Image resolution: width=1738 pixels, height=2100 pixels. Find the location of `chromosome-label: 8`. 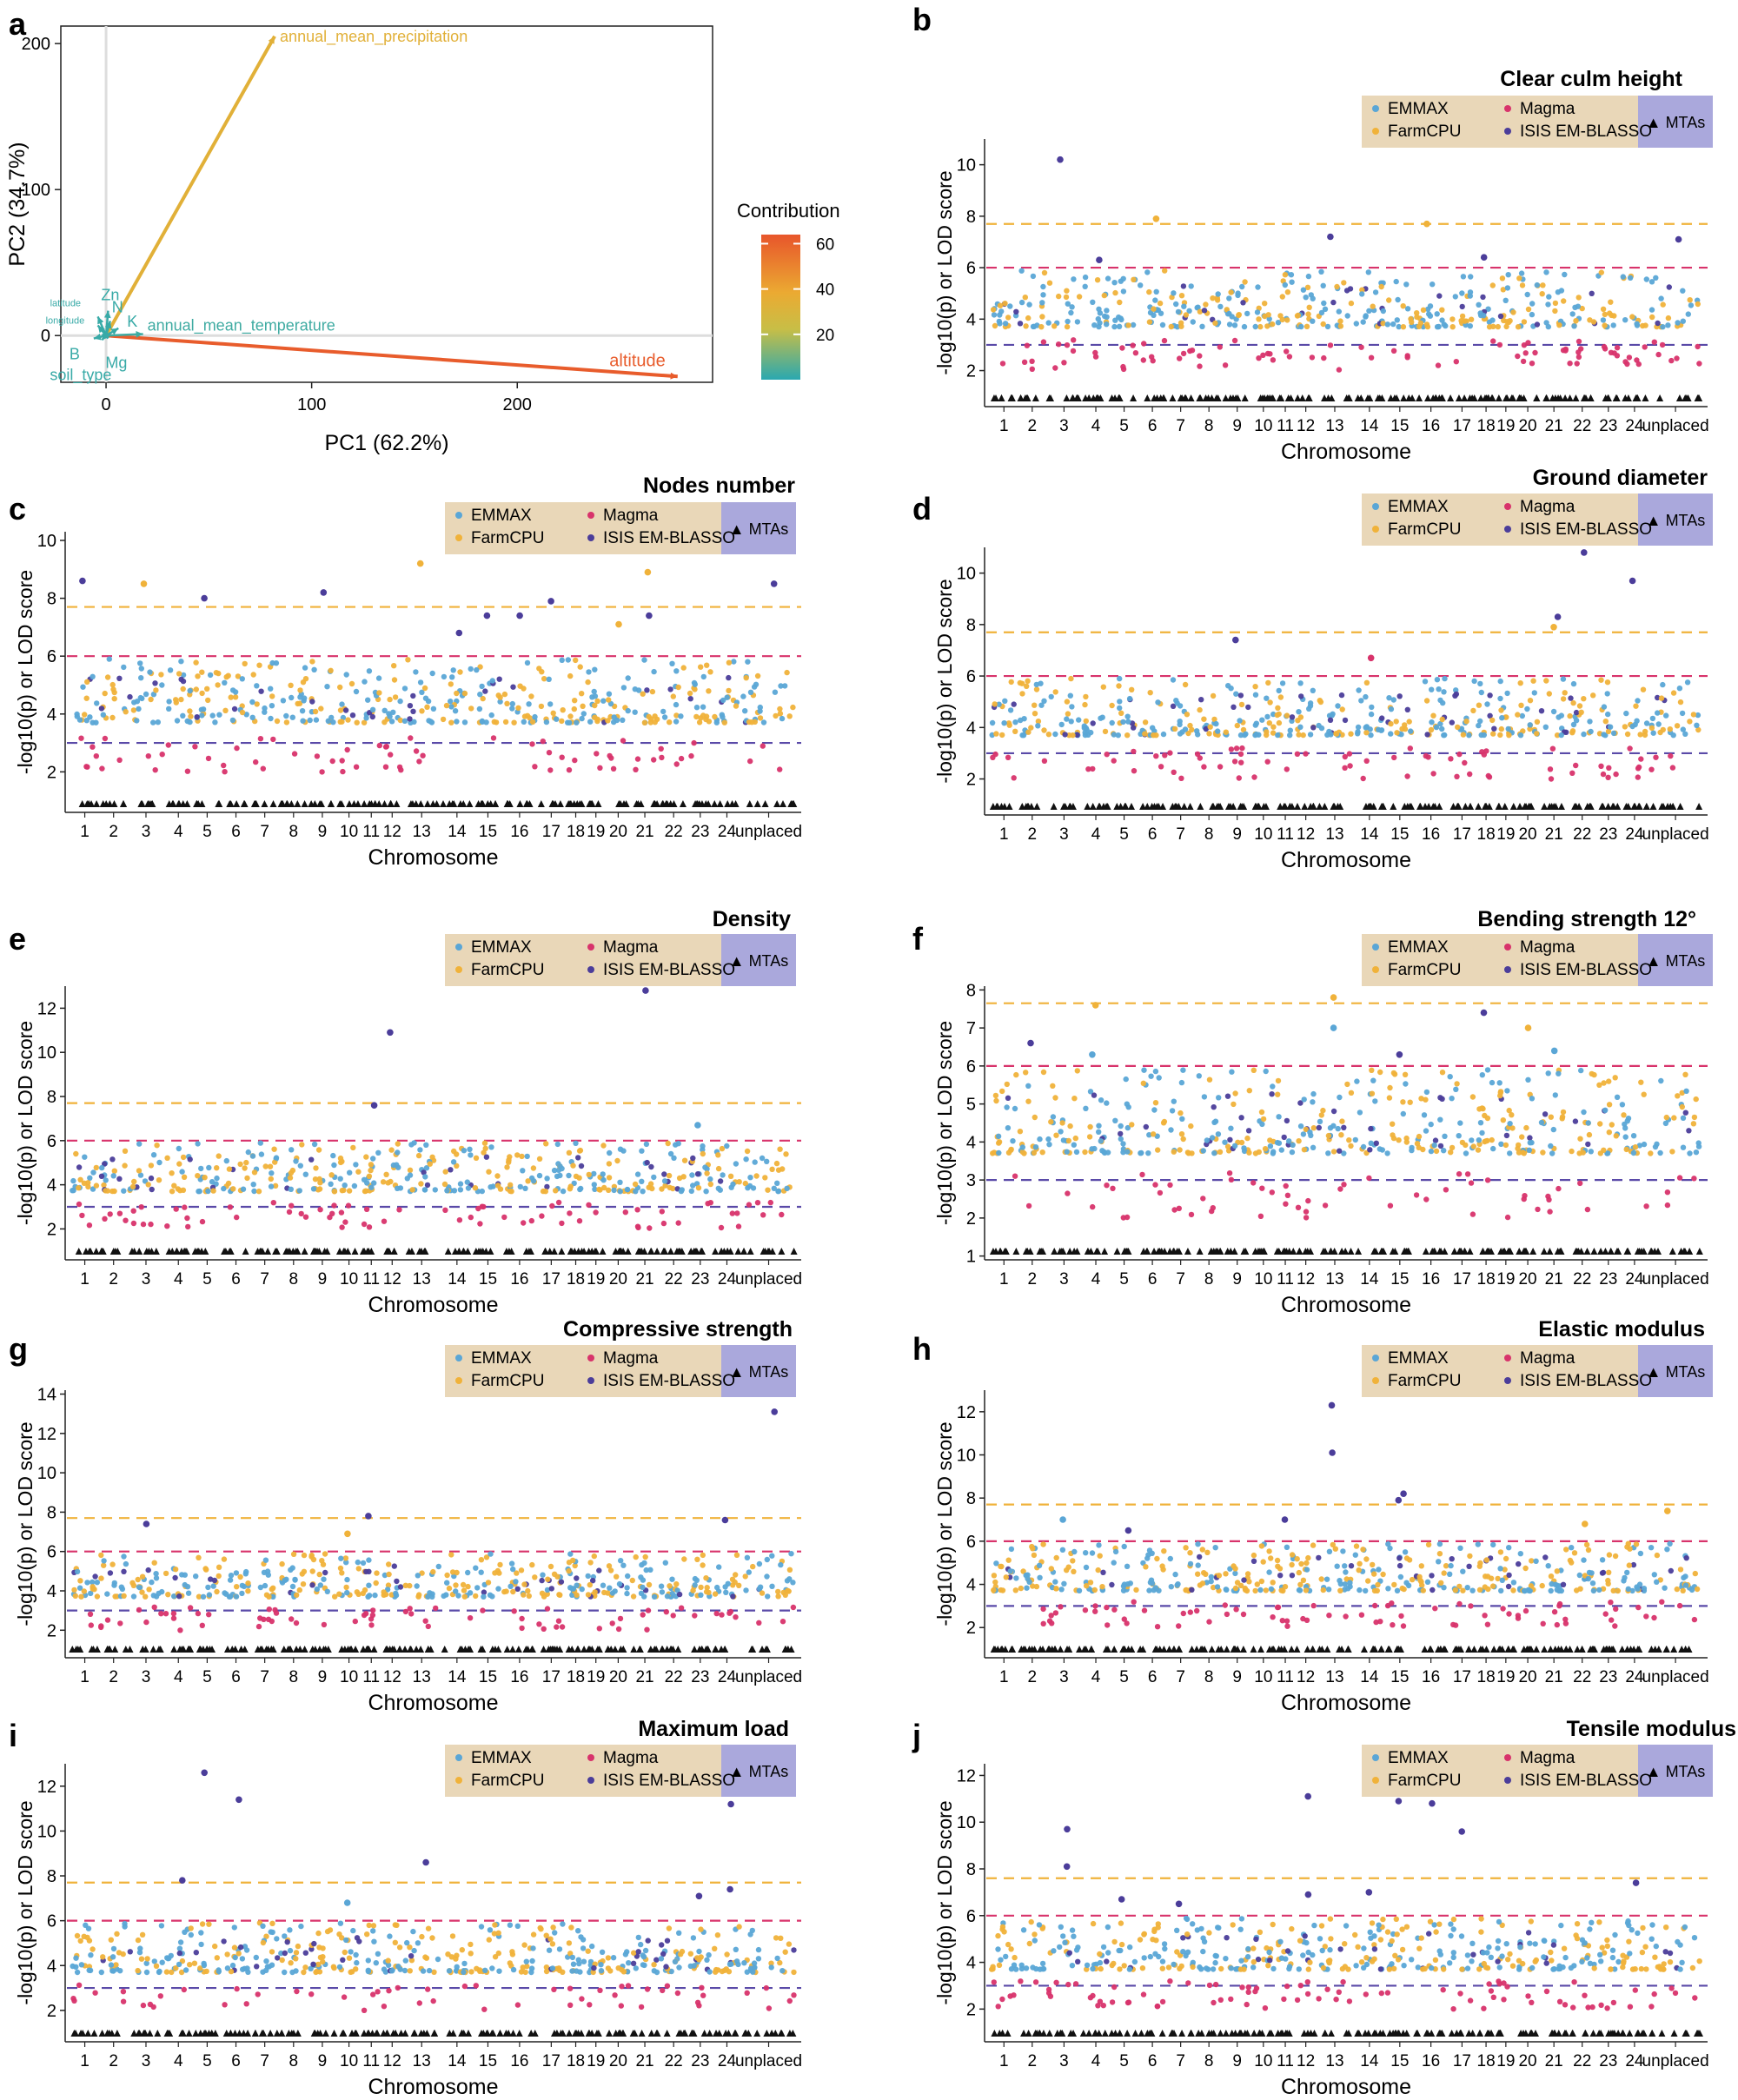

chromosome-label: 8 is located at coordinates (1209, 1279).